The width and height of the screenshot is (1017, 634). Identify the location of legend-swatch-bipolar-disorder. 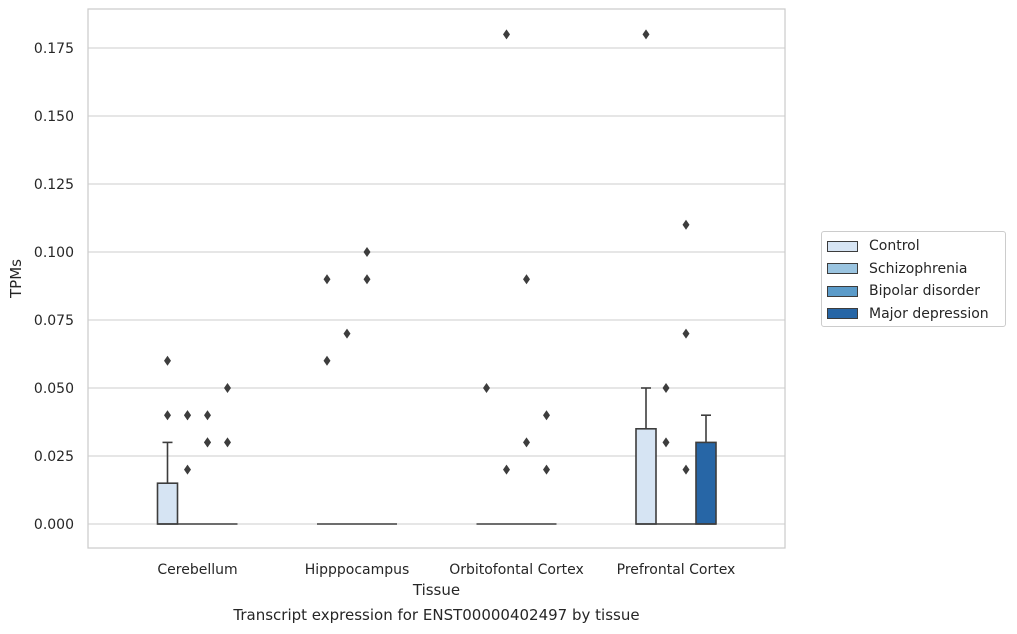
(842, 291).